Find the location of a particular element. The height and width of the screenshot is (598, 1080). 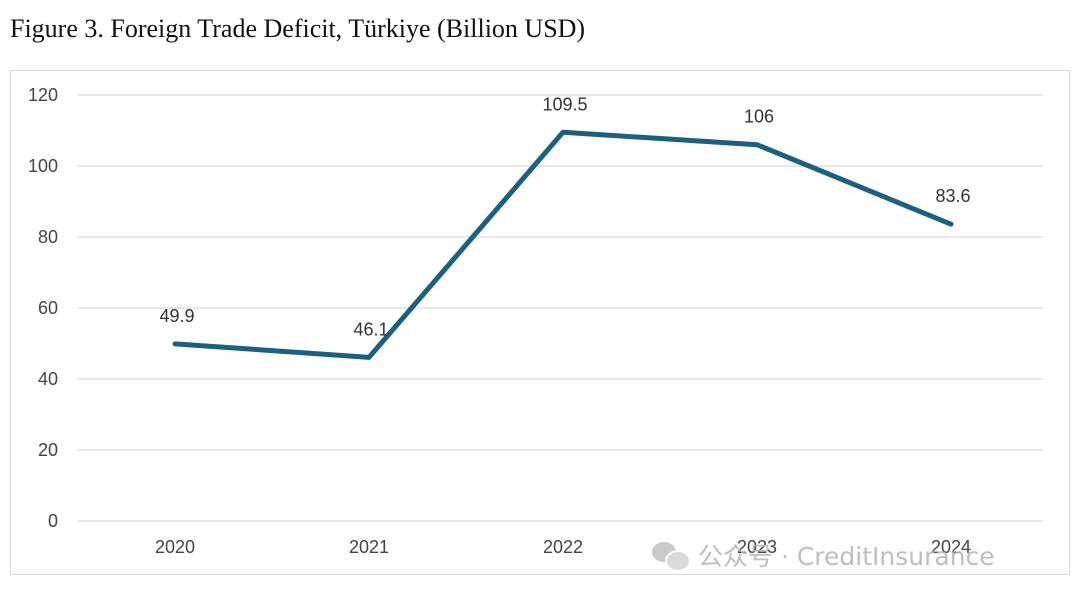

x-tick-label: 2020 is located at coordinates (175, 547).